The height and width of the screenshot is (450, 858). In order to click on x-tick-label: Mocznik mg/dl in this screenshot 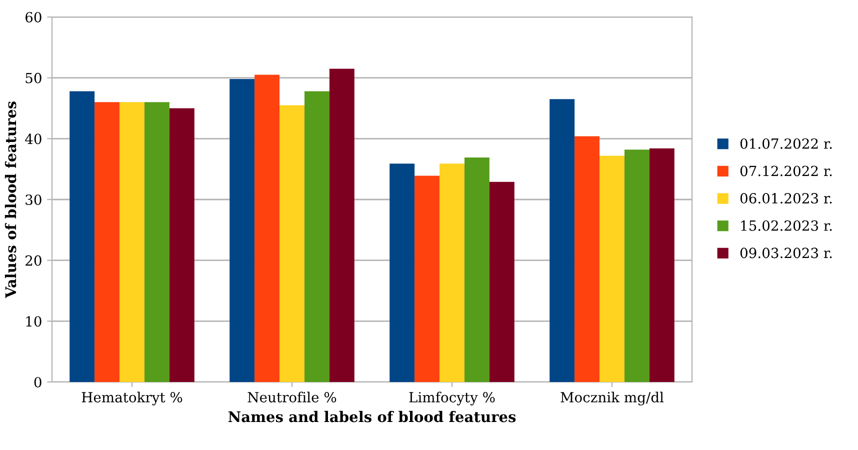, I will do `click(612, 399)`.